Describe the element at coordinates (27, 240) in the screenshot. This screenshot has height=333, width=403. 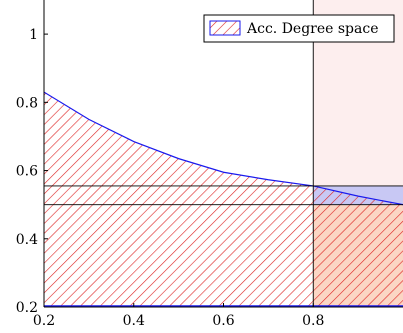
I see `y-tick-label: 0.4` at that location.